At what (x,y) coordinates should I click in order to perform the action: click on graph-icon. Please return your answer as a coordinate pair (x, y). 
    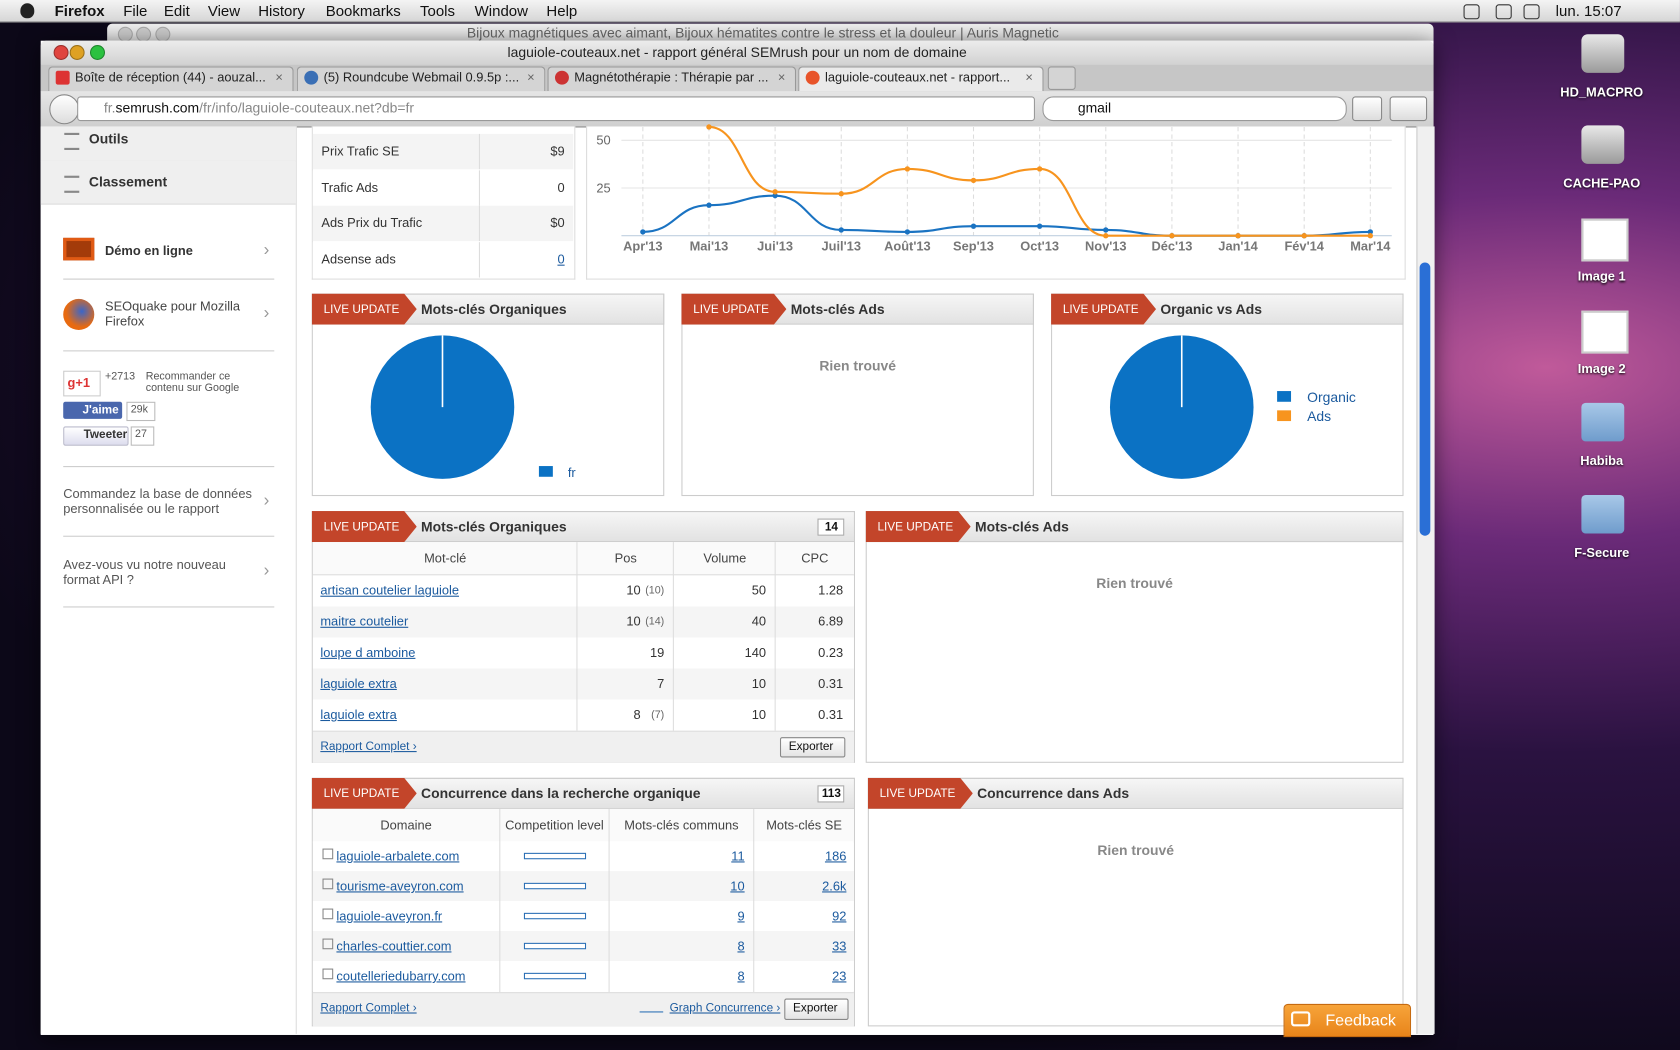
    Looking at the image, I should click on (651, 1008).